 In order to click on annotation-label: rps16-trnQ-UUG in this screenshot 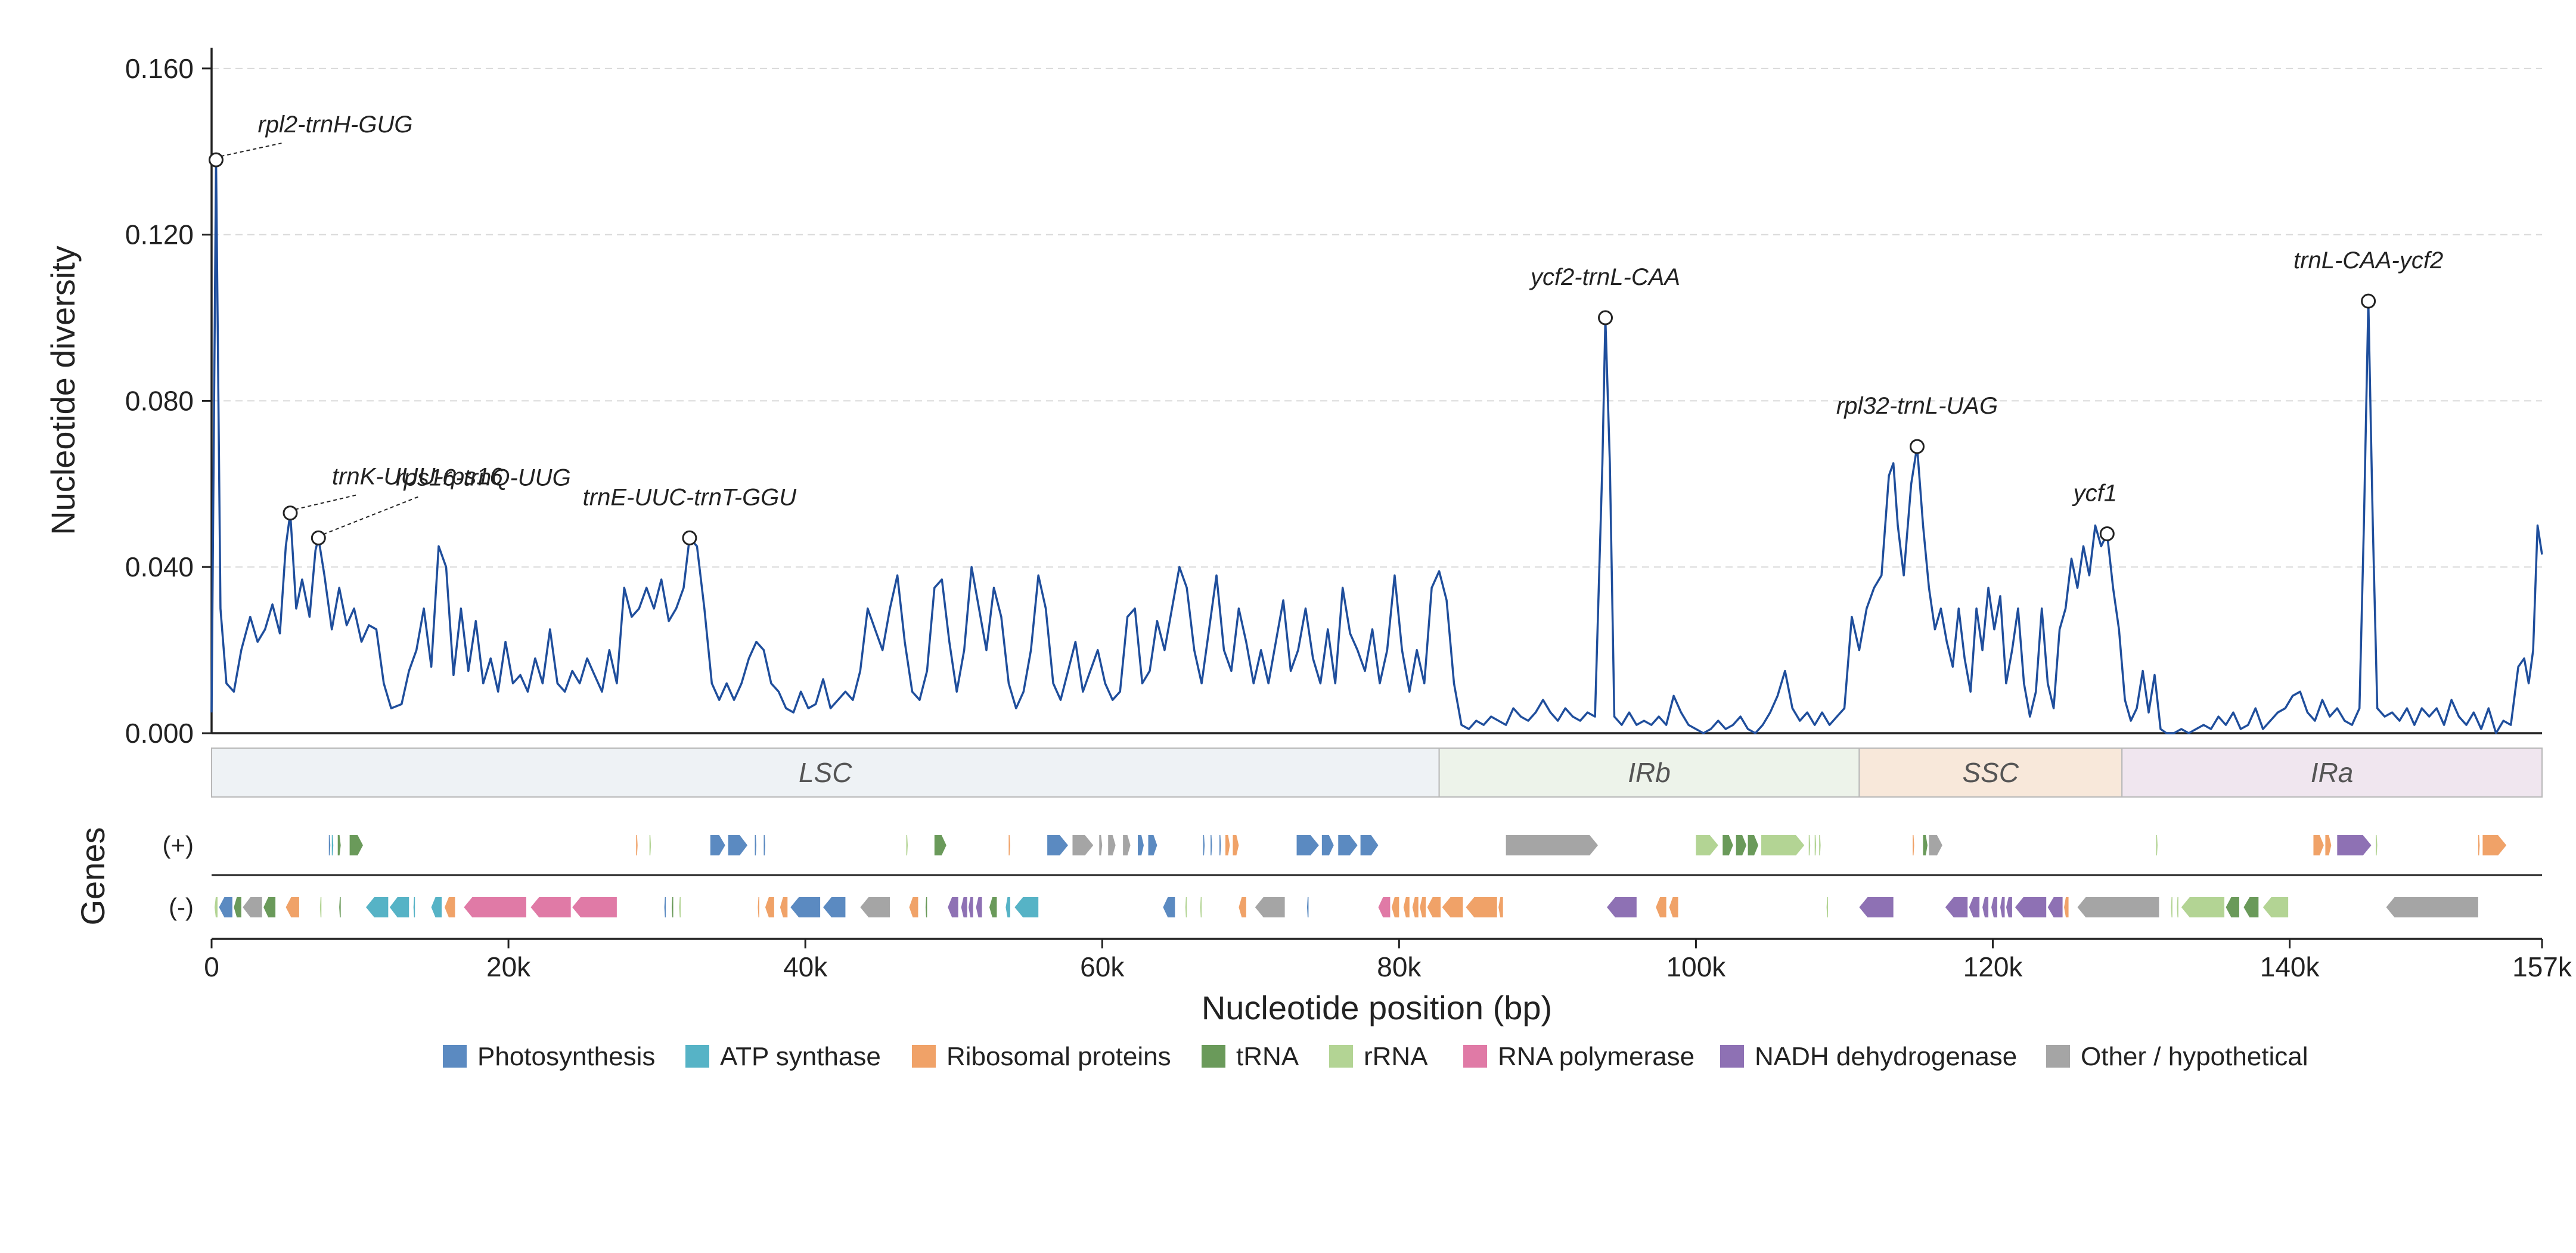, I will do `click(483, 477)`.